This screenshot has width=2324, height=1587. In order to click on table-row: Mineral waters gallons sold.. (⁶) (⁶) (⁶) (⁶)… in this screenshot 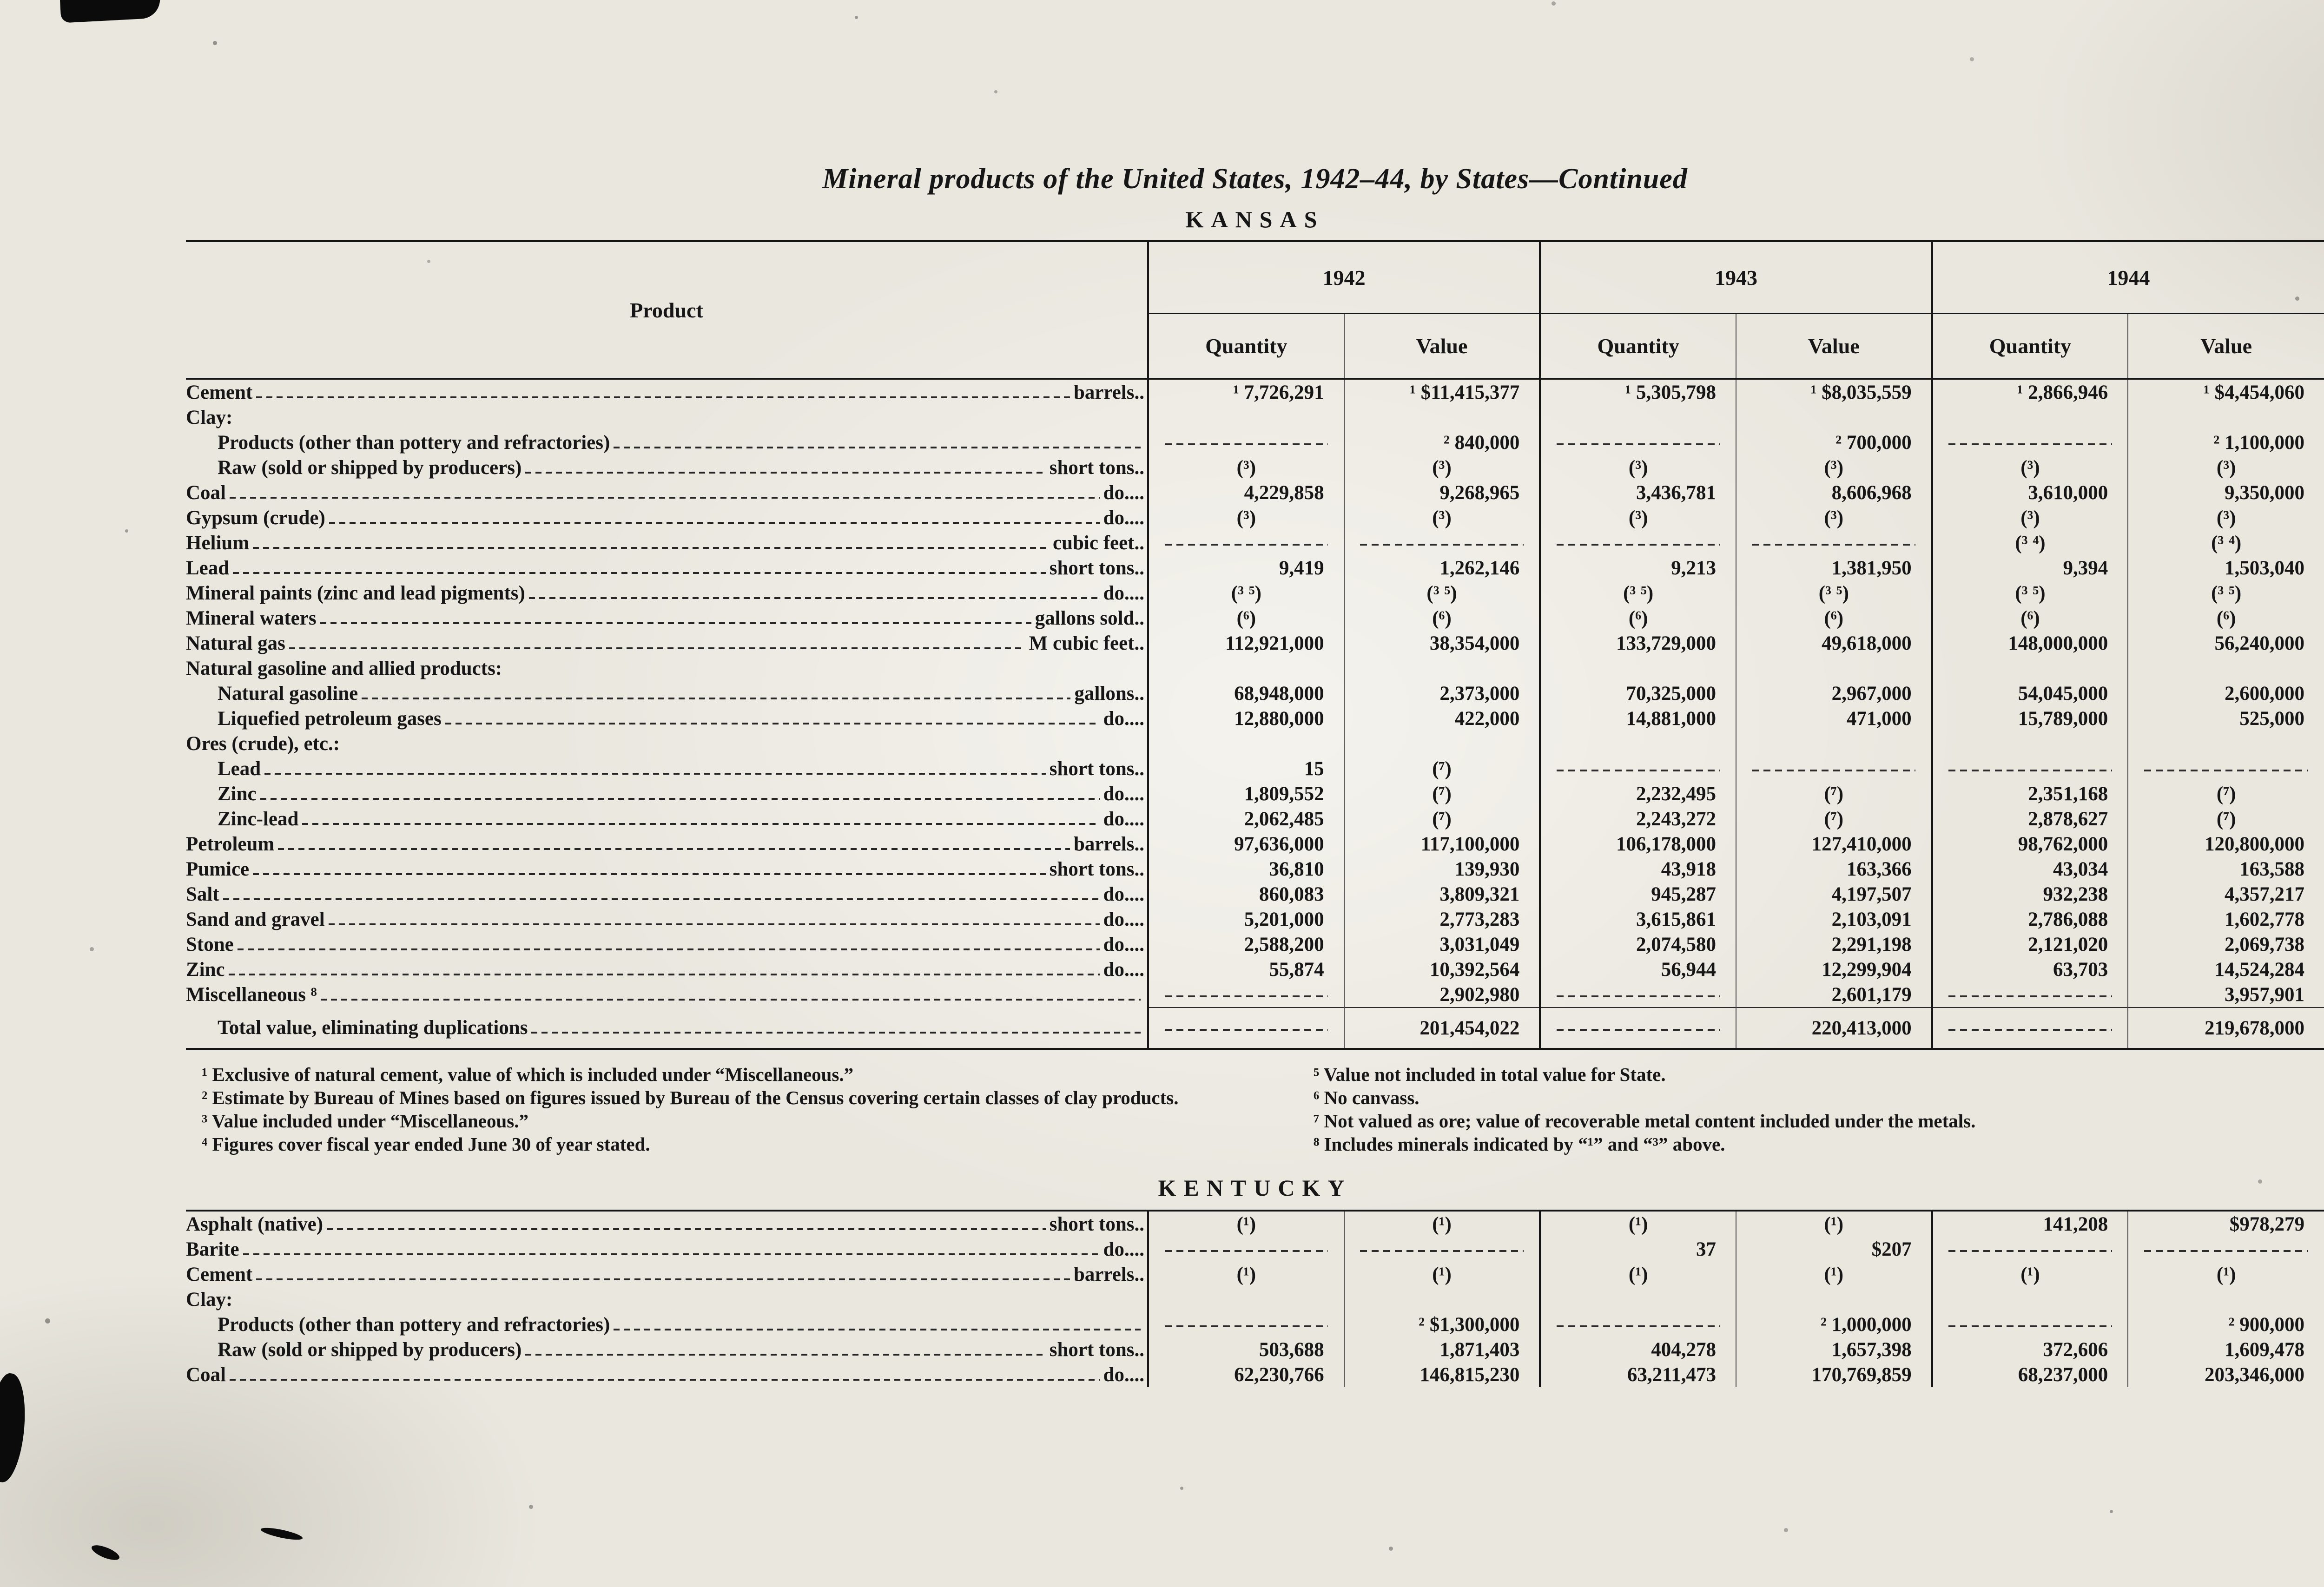, I will do `click(1255, 619)`.